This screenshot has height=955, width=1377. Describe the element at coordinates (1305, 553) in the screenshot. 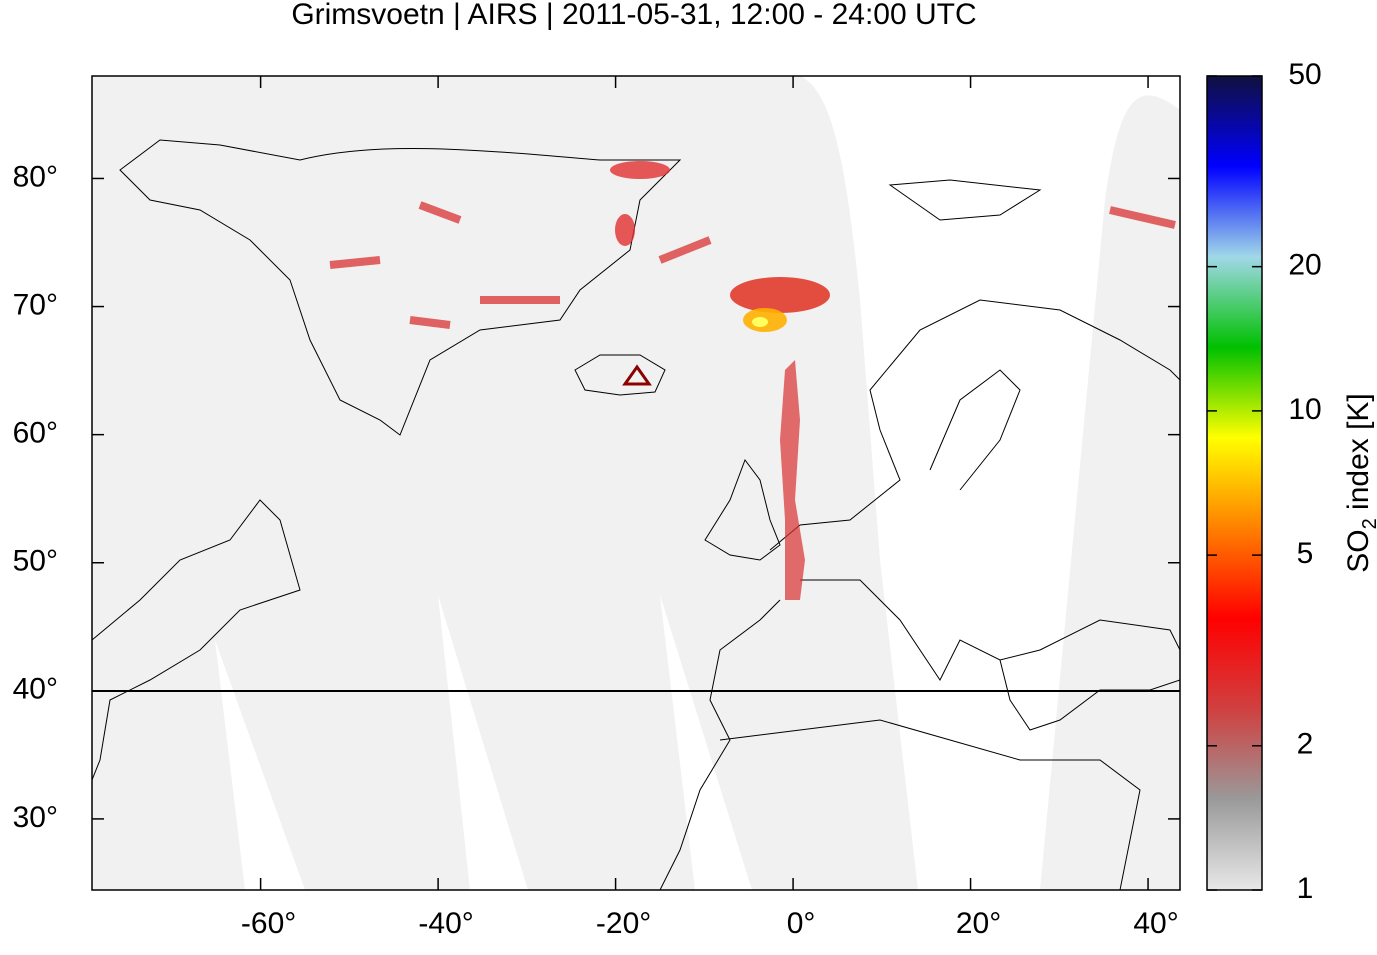

I see `colorbar-tick-label: 5` at that location.